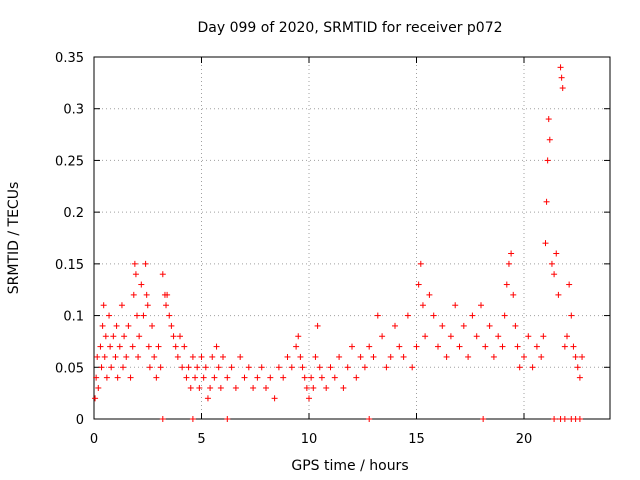  What do you see at coordinates (201, 439) in the screenshot?
I see `x-tick-label: 5` at bounding box center [201, 439].